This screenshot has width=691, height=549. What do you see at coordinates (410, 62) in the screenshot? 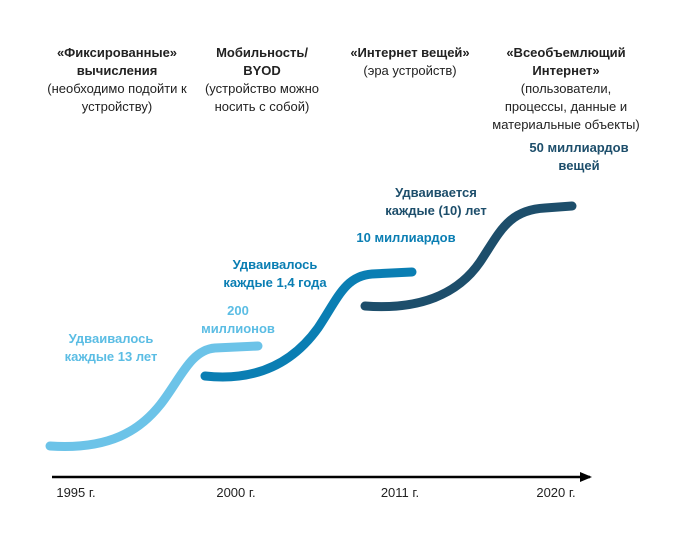
I see `era-iot: «Интернет вещей» (эра устройств)` at bounding box center [410, 62].